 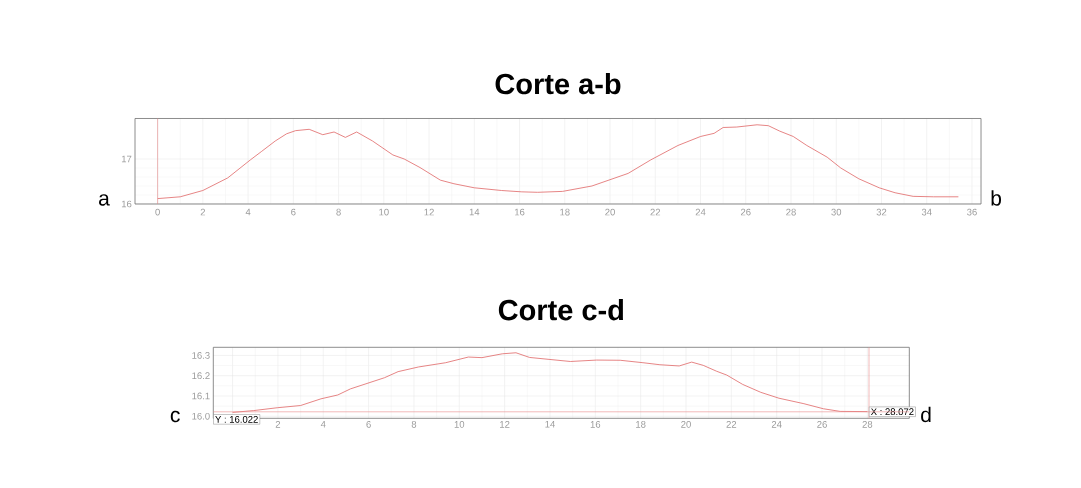 I want to click on text: d, so click(x=926, y=414).